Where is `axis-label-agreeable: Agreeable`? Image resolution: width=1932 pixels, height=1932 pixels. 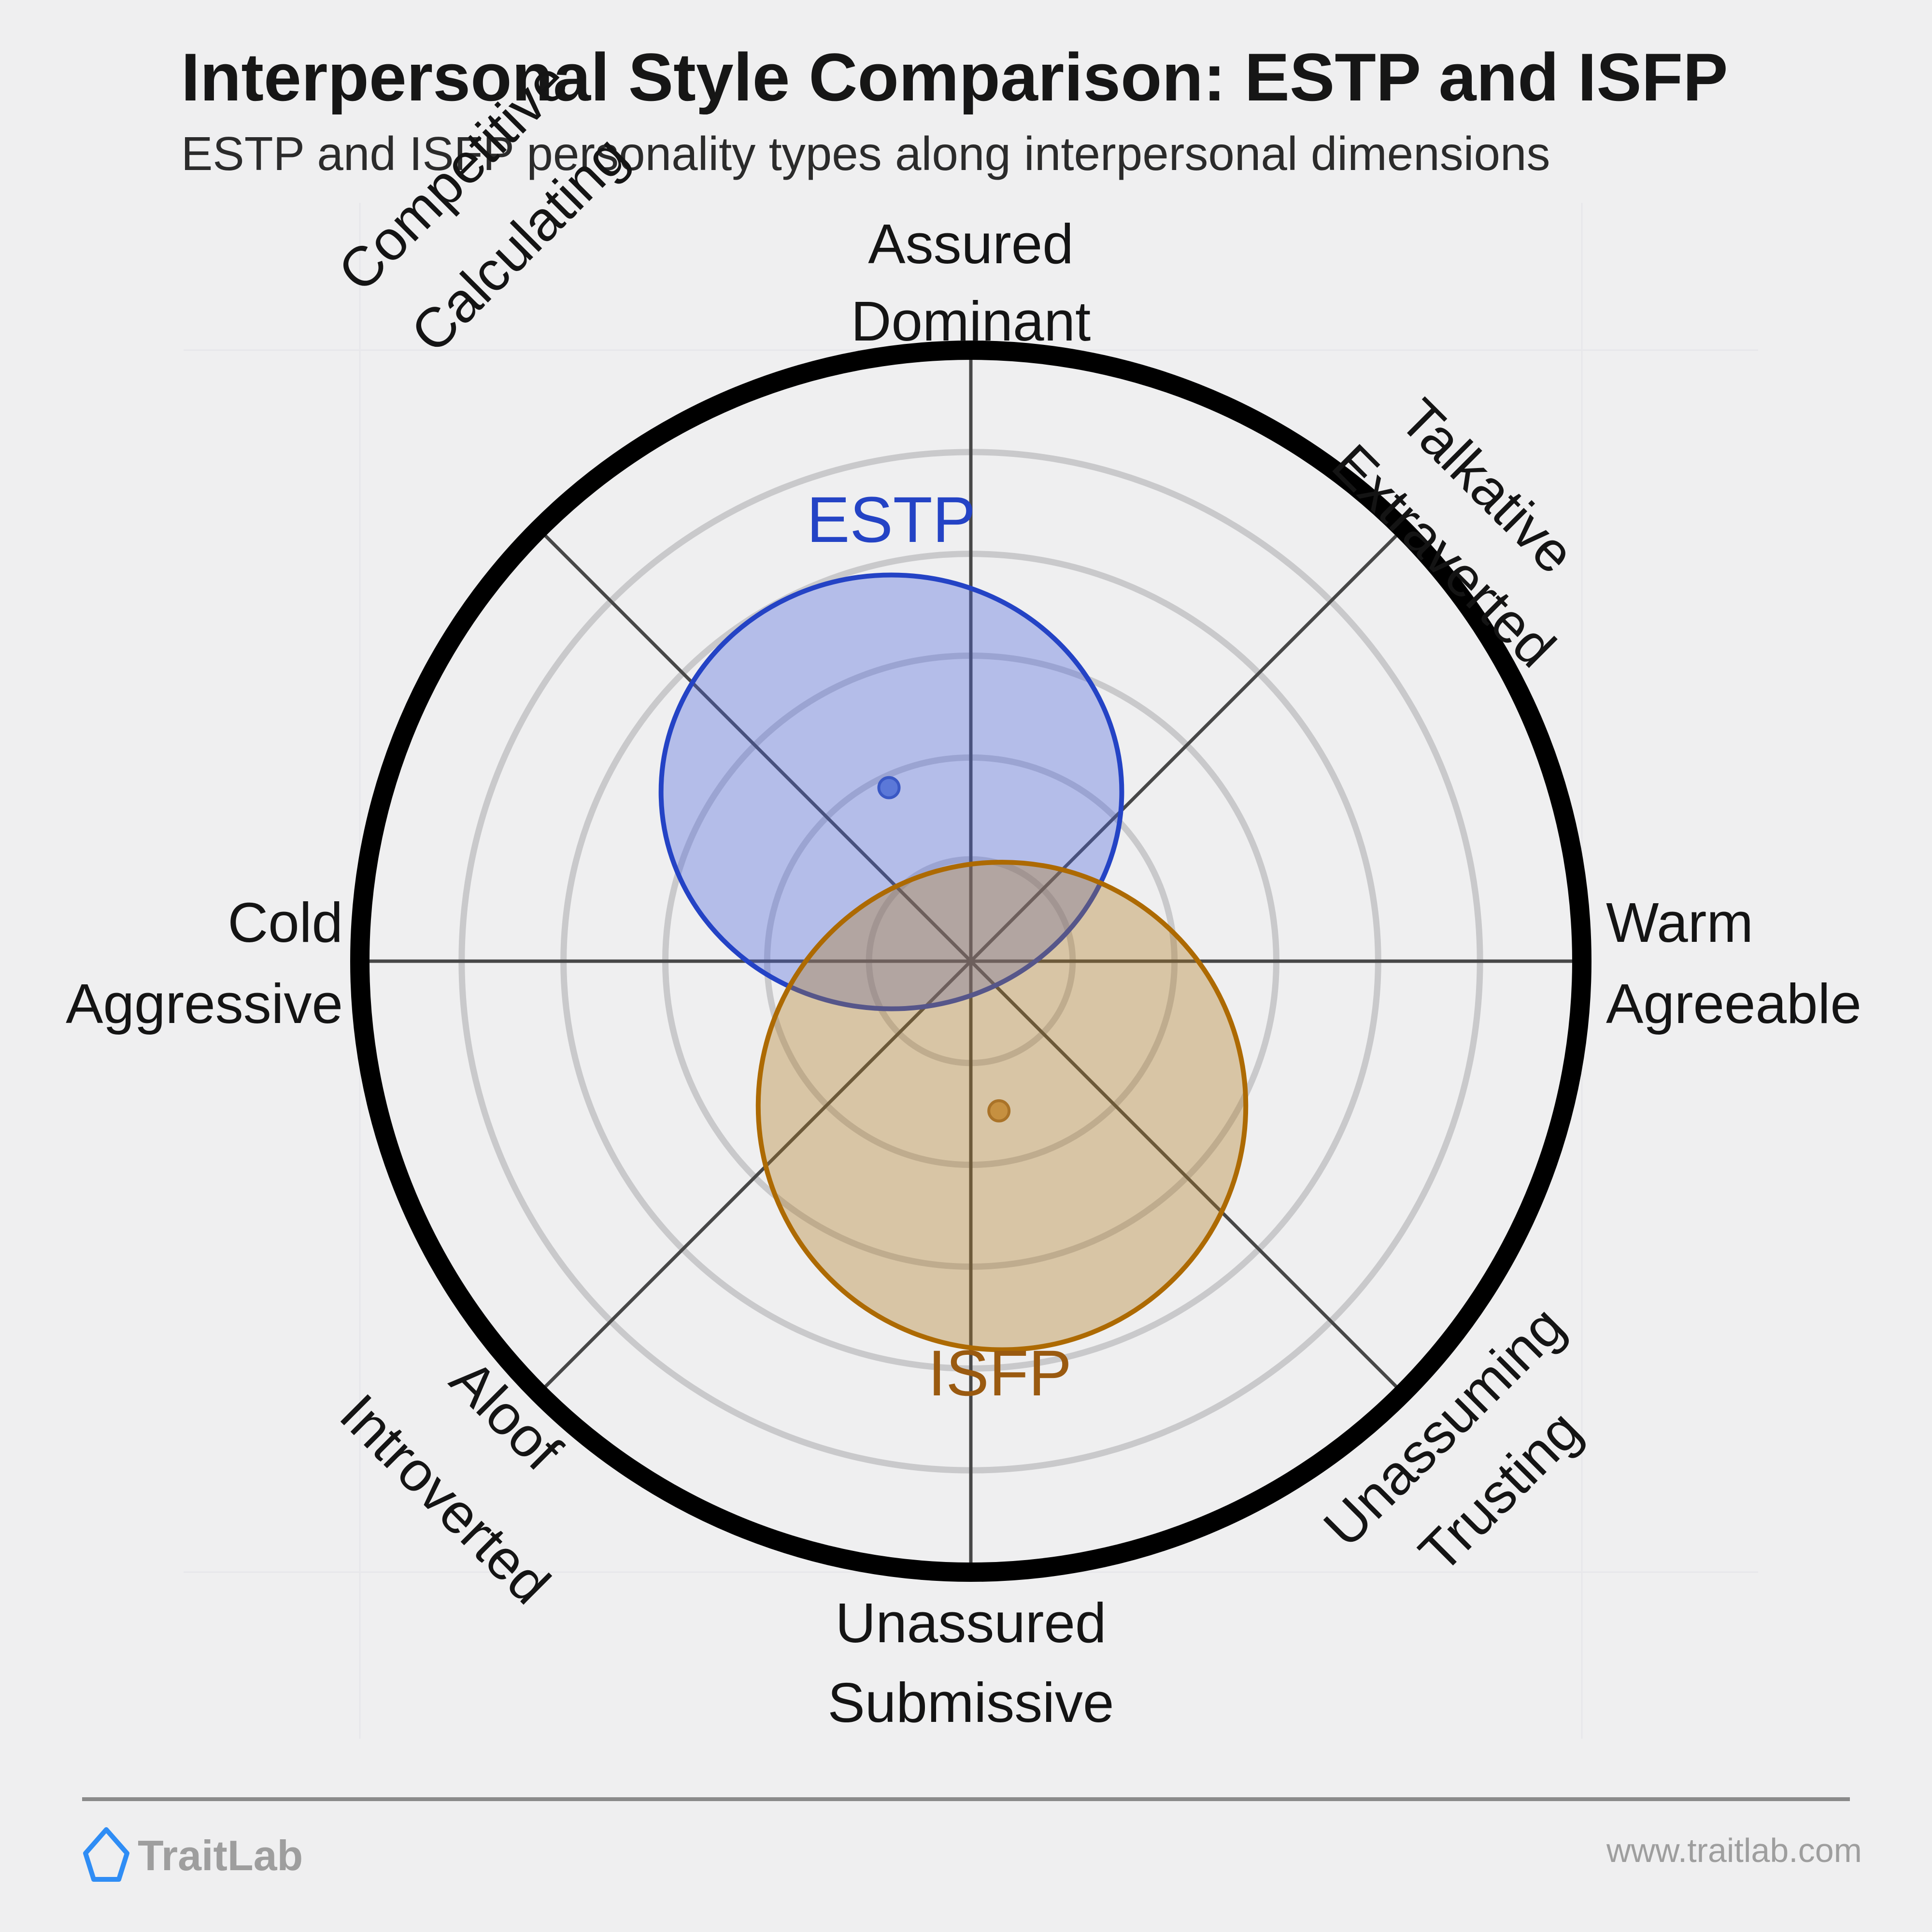
axis-label-agreeable: Agreeable is located at coordinates (1733, 1003).